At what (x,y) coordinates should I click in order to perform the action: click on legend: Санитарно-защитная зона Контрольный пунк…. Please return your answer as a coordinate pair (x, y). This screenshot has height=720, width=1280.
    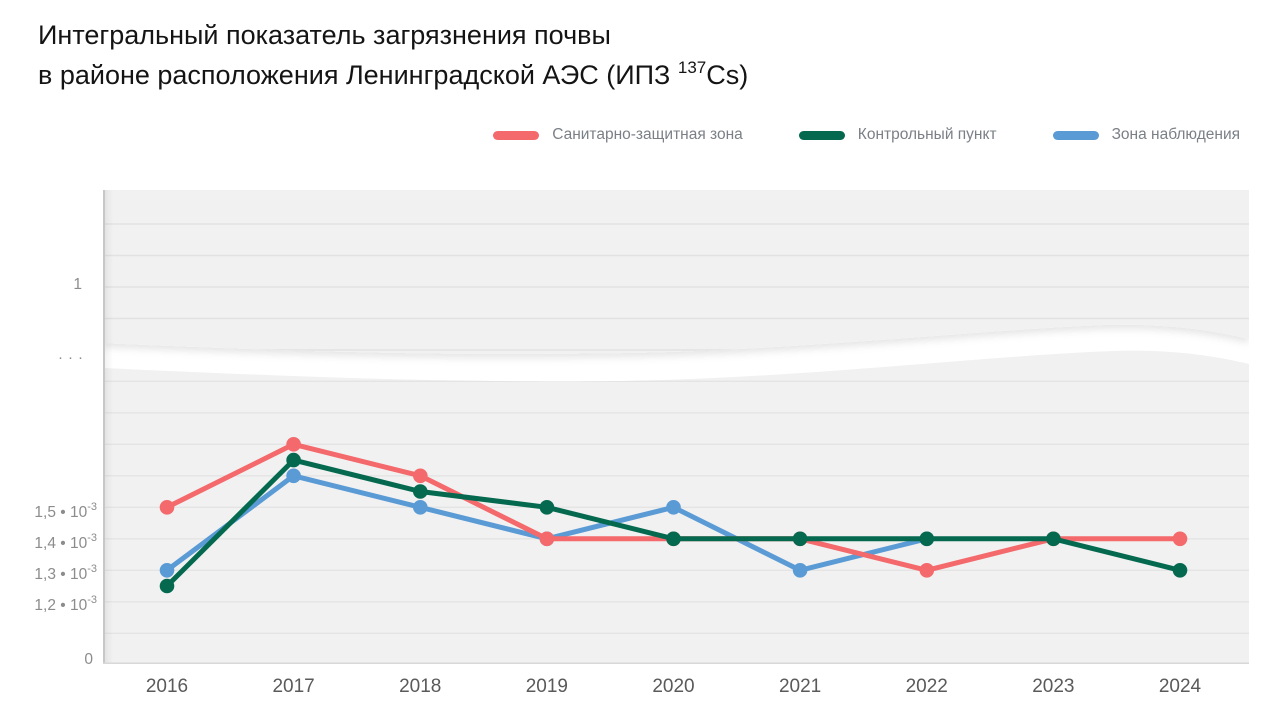
    Looking at the image, I should click on (866, 135).